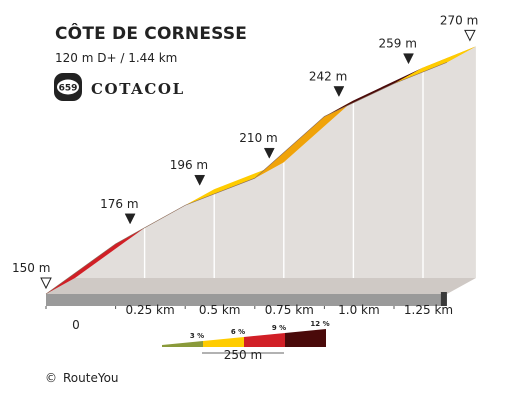 This screenshot has width=532, height=400. Describe the element at coordinates (243, 355) in the screenshot. I see `legend-scale-label: 250 m` at that location.